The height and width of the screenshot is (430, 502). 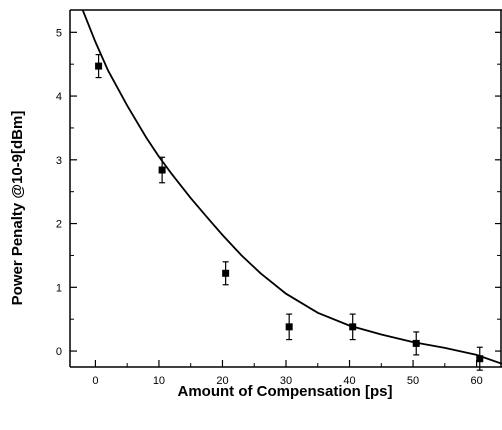 I want to click on x-tick-label: 40, so click(x=349, y=381).